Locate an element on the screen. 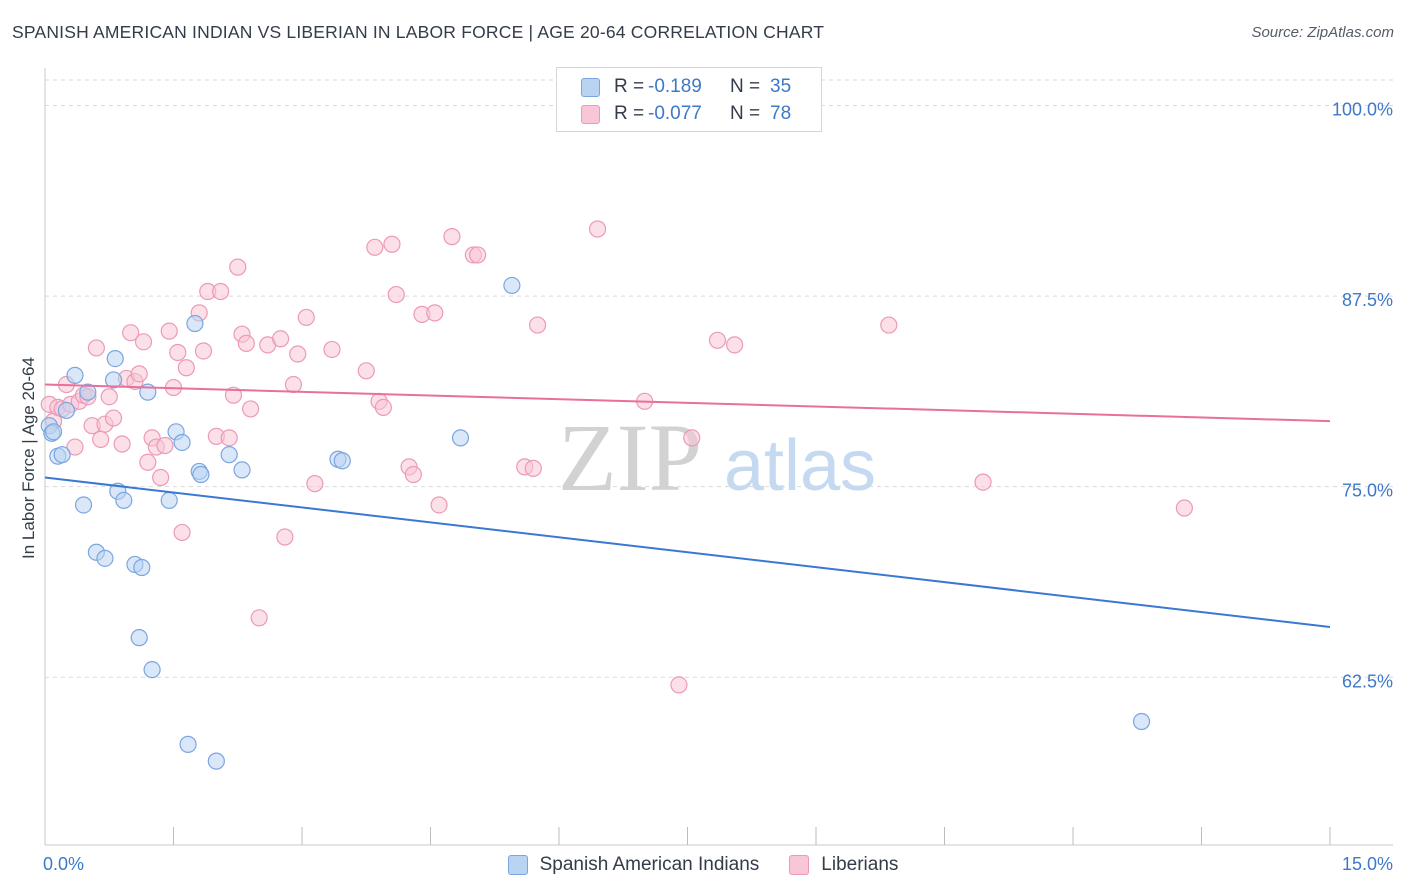 This screenshot has height=892, width=1406. y-tick-label: 100.0% is located at coordinates (1362, 109).